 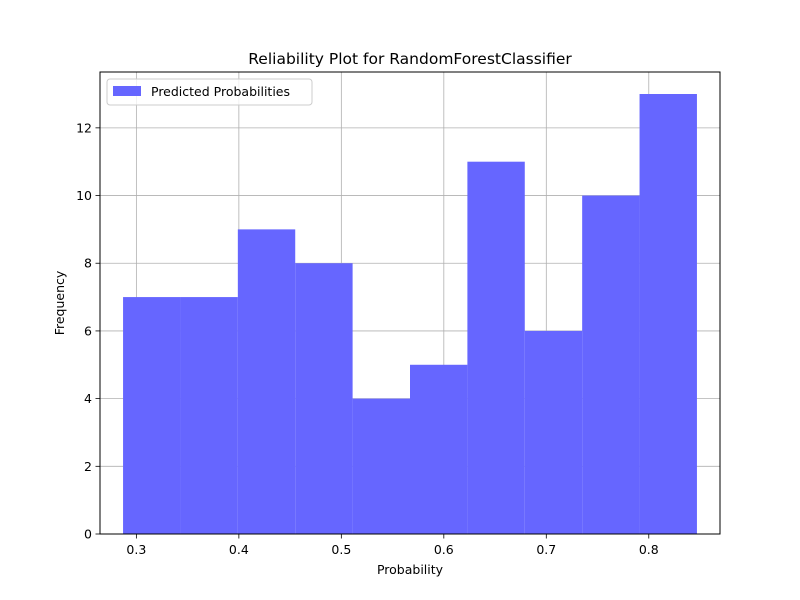 I want to click on x-axis-ticks: 0.3 0.4 0.5 0.6 0.7 0.8, so click(x=392, y=545).